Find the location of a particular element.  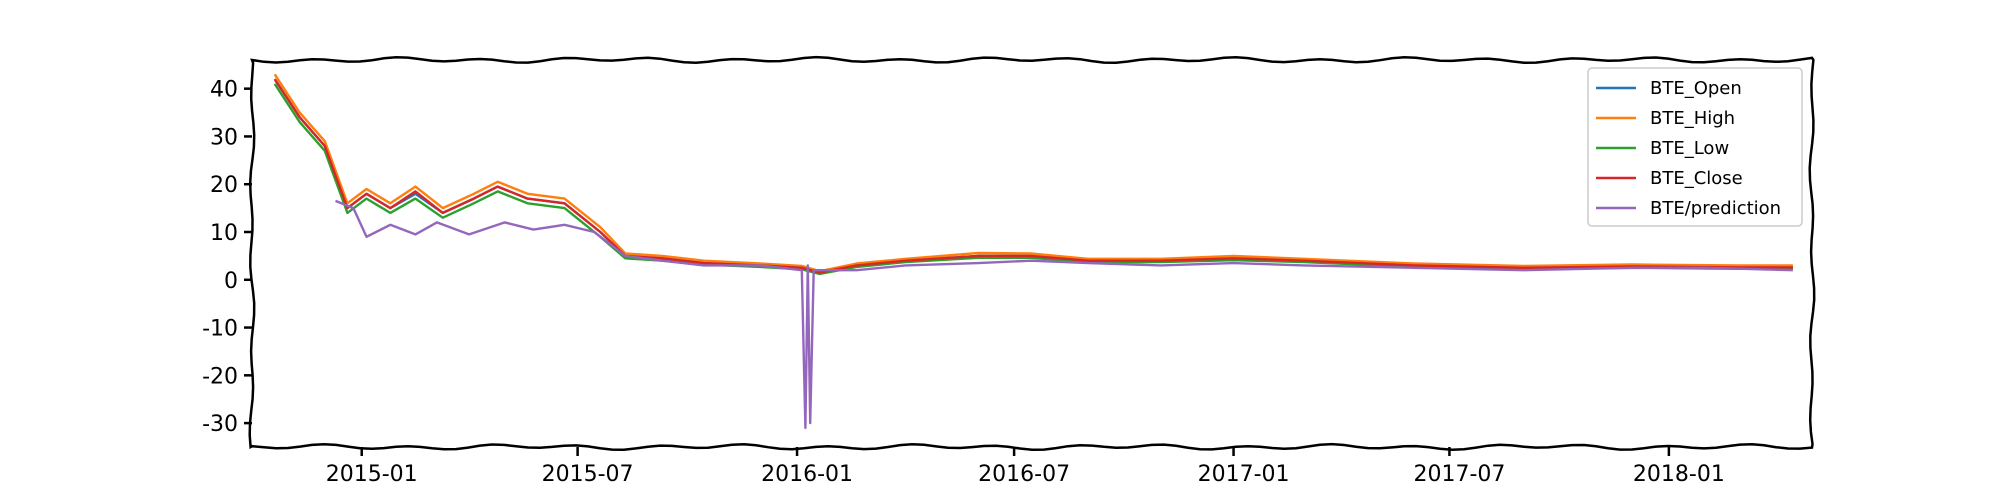

y-tick-label: 10 is located at coordinates (224, 233).